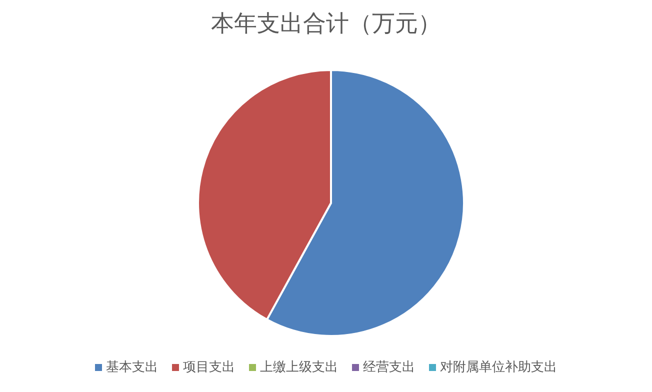  What do you see at coordinates (209, 367) in the screenshot?
I see `legend-label: 项目支出` at bounding box center [209, 367].